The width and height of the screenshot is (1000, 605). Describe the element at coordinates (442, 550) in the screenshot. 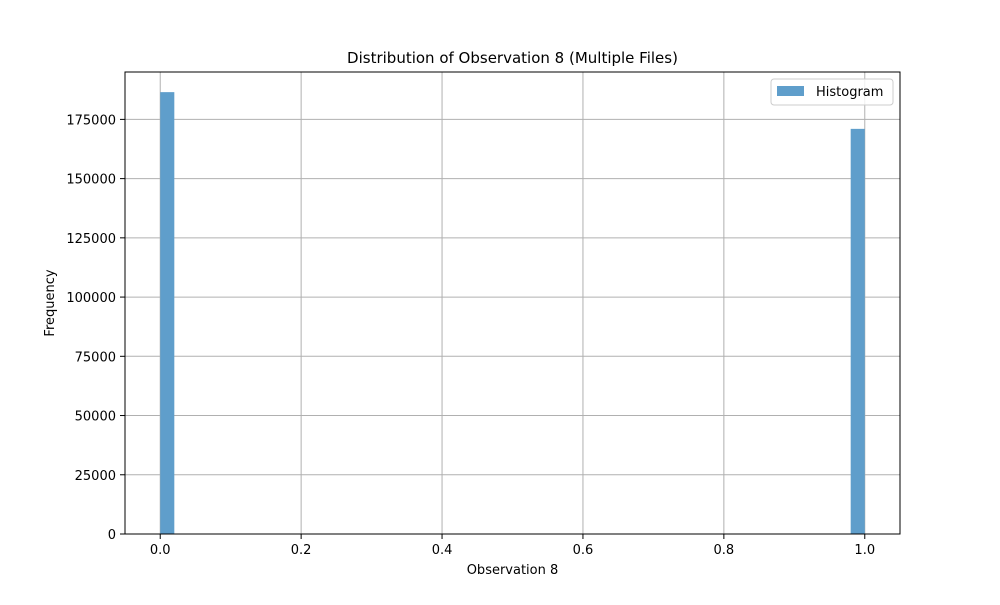

I see `x-tick-label: 0.4` at that location.